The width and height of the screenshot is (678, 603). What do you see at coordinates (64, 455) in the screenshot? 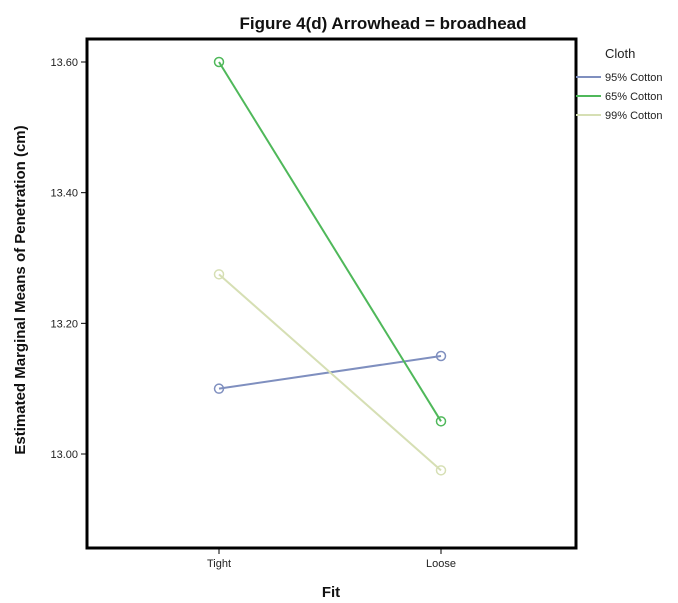
I see `y-tick-label: 13.00` at bounding box center [64, 455].